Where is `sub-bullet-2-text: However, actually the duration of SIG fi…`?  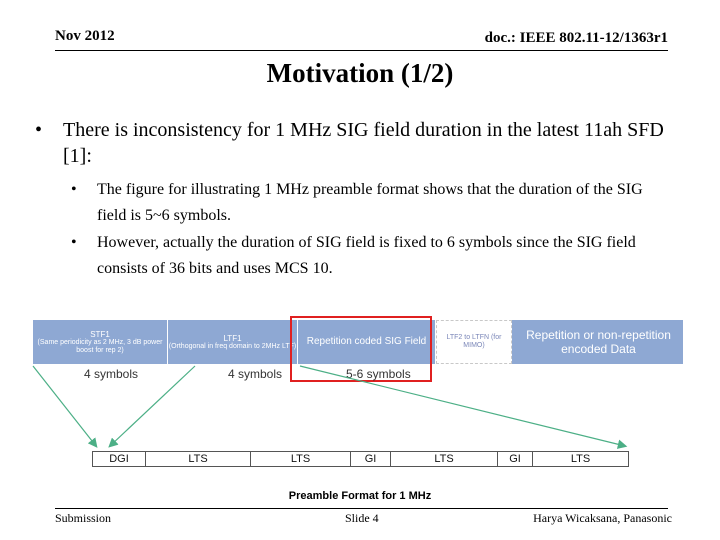 sub-bullet-2-text: However, actually the duration of SIG fi… is located at coordinates (366, 255).